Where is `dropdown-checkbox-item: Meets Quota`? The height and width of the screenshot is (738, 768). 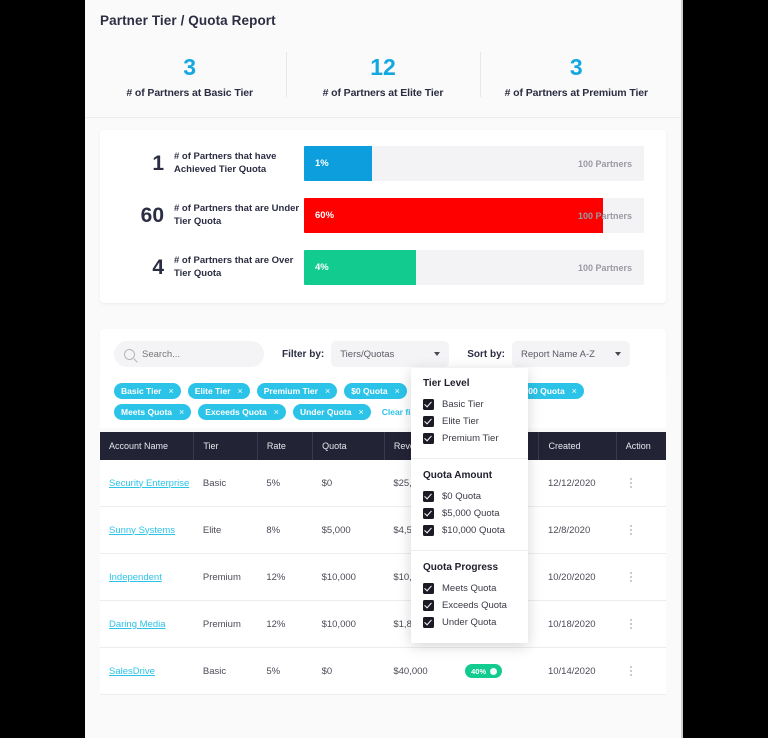 dropdown-checkbox-item: Meets Quota is located at coordinates (469, 588).